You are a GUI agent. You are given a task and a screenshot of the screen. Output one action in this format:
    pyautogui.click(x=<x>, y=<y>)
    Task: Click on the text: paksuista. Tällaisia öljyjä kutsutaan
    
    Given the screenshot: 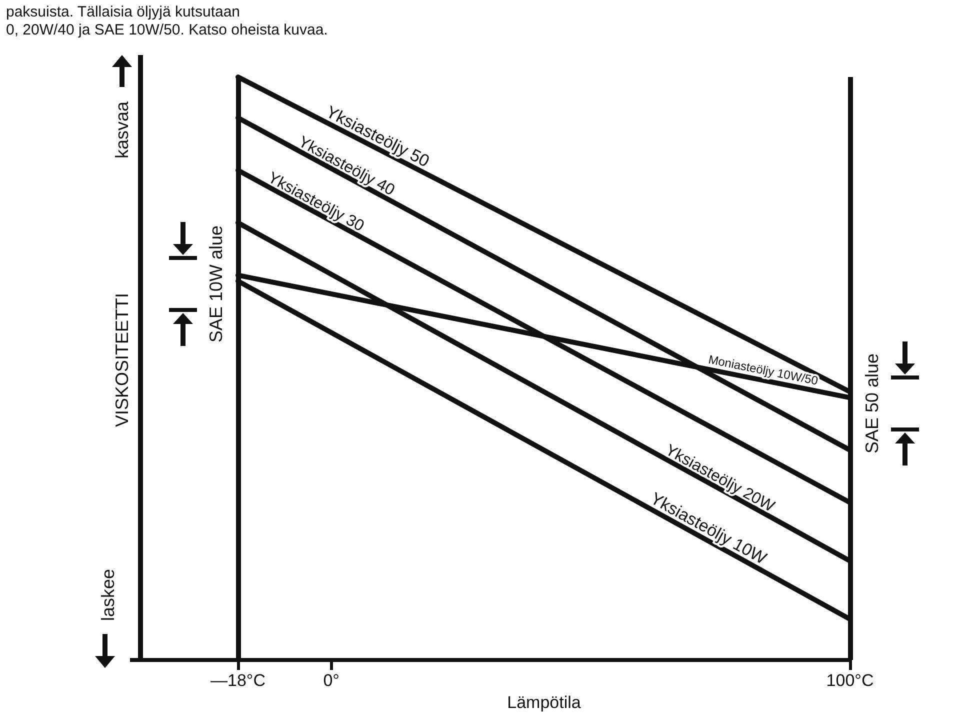 What is the action you would take?
    pyautogui.click(x=123, y=12)
    